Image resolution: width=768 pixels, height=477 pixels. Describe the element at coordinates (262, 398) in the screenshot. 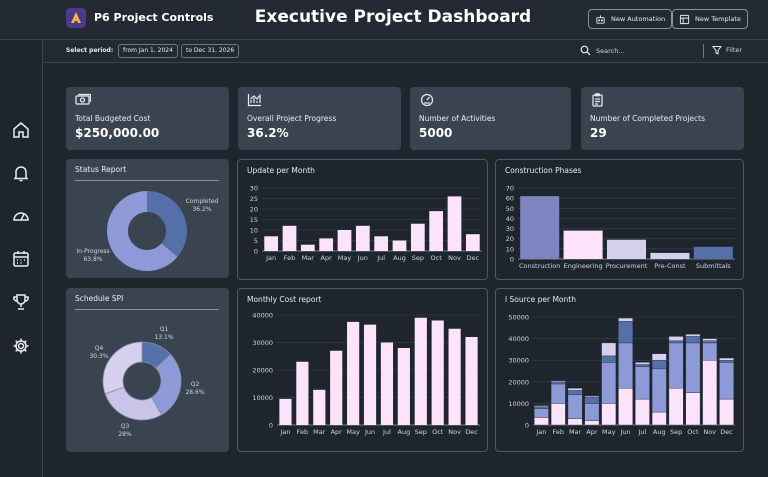

I see `y-tick-label: 10000` at that location.